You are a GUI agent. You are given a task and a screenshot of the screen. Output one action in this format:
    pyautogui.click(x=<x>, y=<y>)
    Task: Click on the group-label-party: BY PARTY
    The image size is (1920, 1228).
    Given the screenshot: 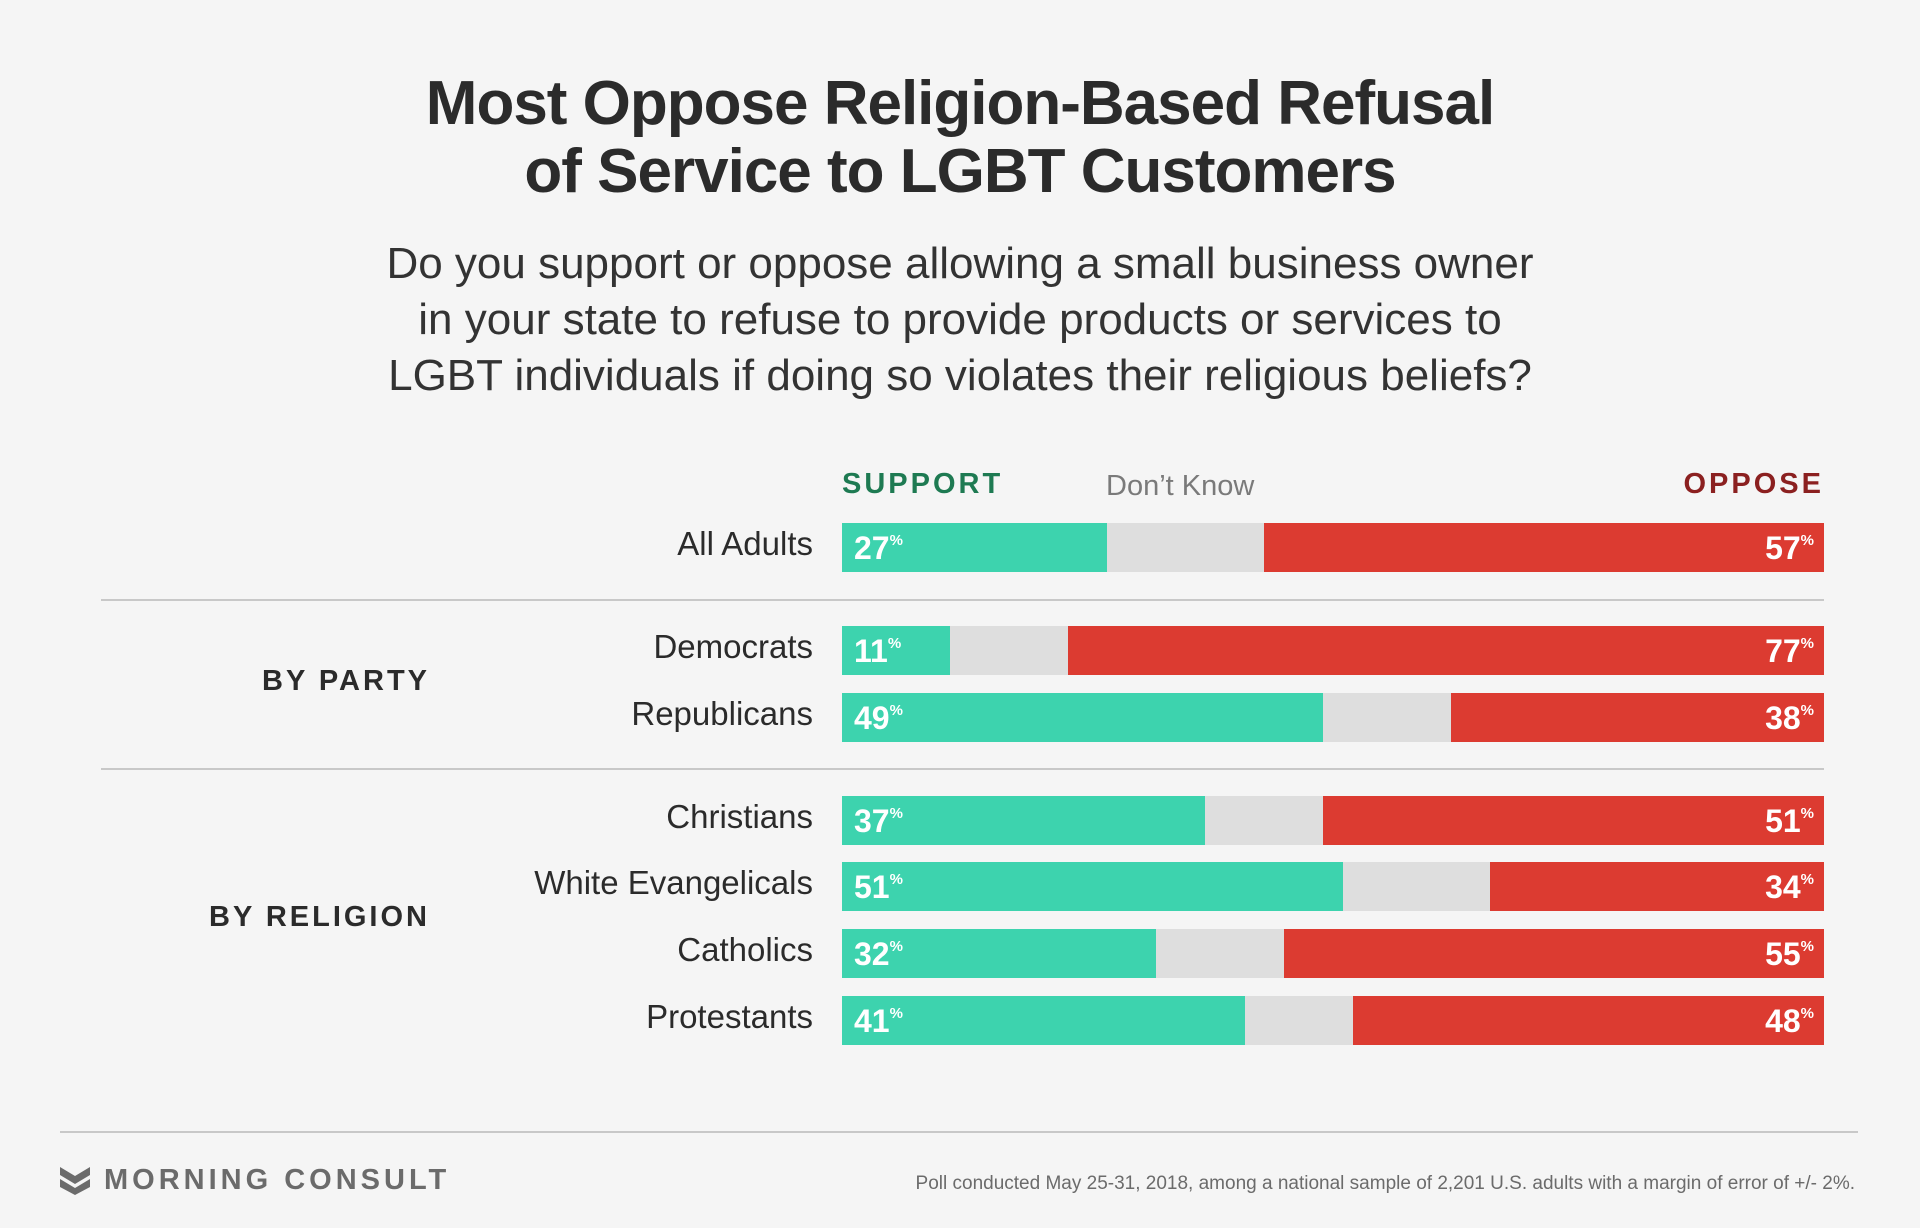 What is the action you would take?
    pyautogui.click(x=346, y=681)
    